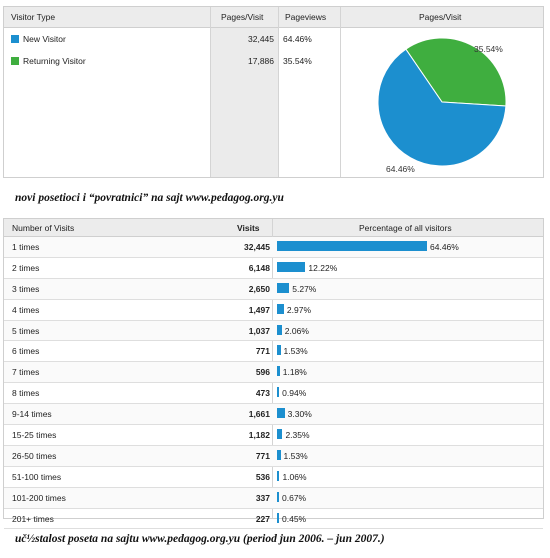 The width and height of the screenshot is (550, 558). Describe the element at coordinates (273, 331) in the screenshot. I see `visits-row: 5 times 1,037 2.06%` at that location.